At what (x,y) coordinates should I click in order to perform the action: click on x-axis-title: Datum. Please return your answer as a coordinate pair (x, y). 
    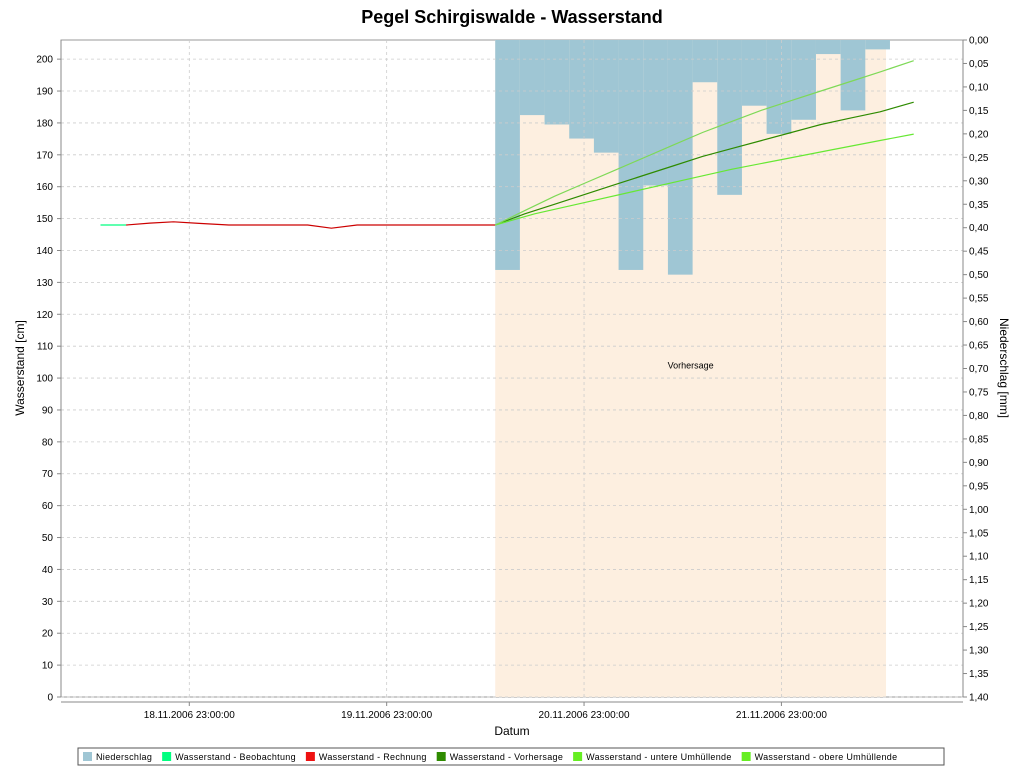
    Looking at the image, I should click on (511, 731).